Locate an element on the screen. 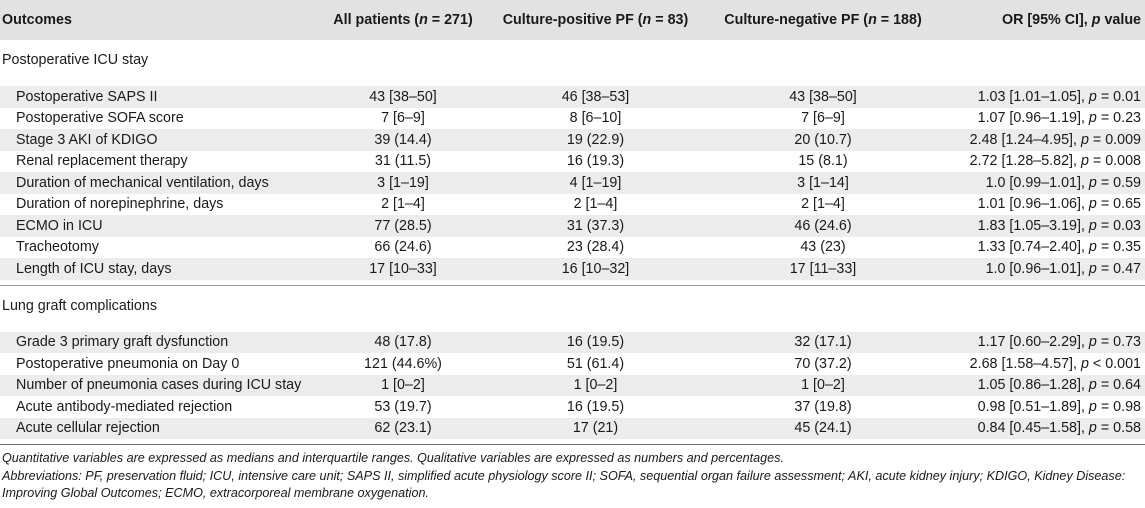 This screenshot has height=508, width=1145. or-ci-text: 0.84 [0.45–1.58], is located at coordinates (1033, 428).